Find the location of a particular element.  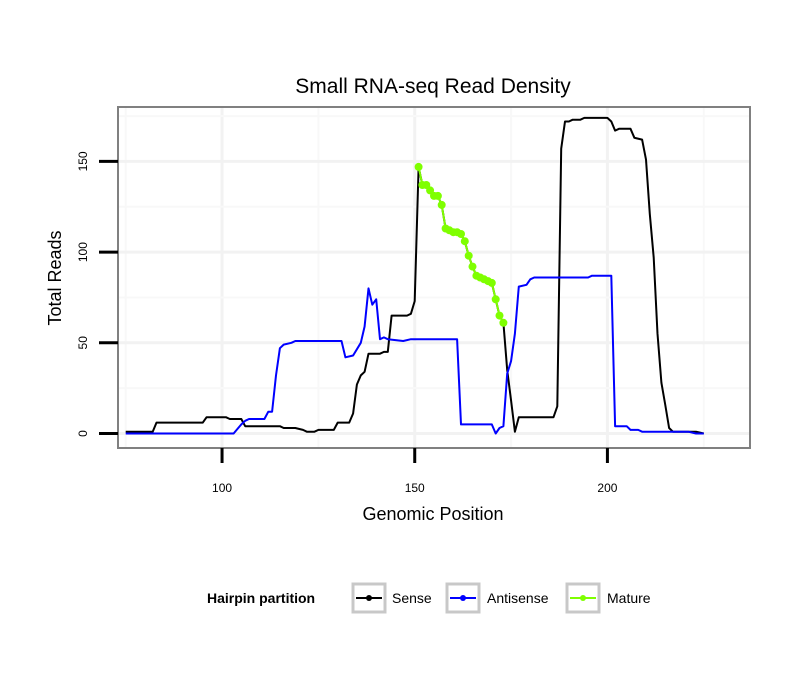

legend-label-mature: Mature is located at coordinates (629, 598).